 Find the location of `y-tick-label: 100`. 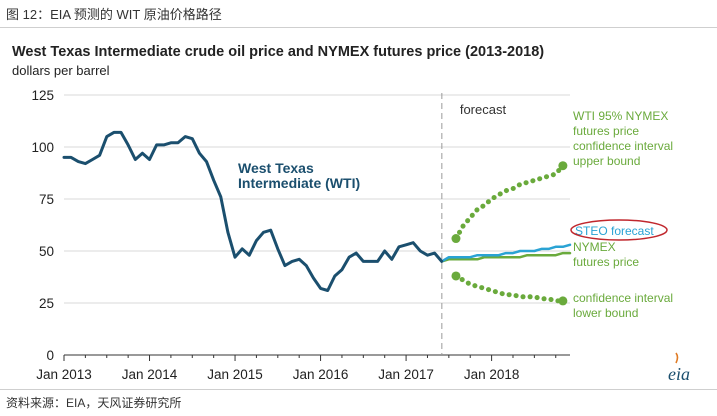

y-tick-label: 100 is located at coordinates (42, 147).